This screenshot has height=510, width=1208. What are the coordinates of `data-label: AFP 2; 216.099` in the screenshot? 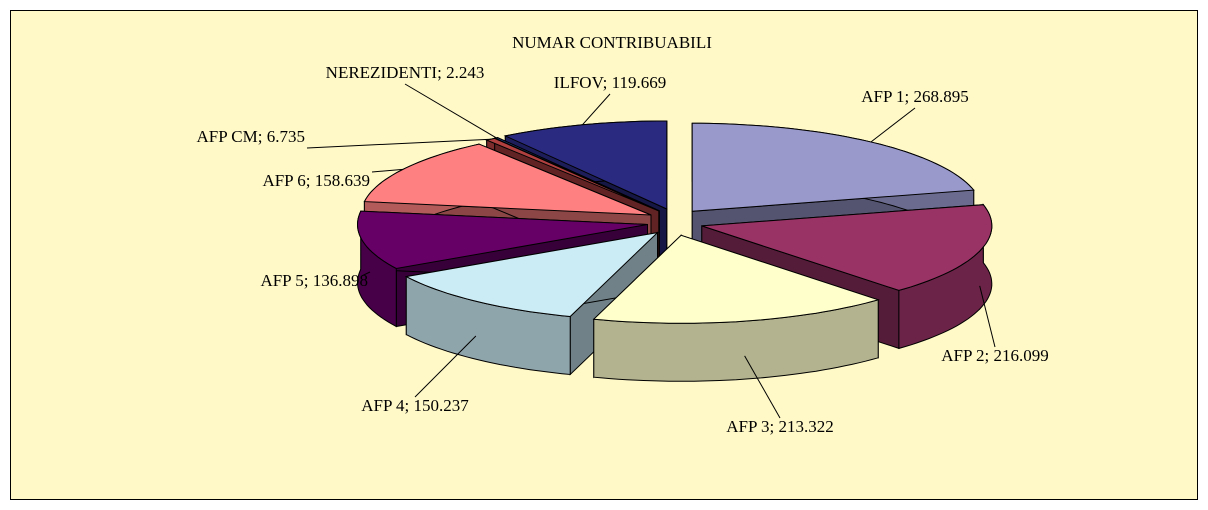 It's located at (995, 355).